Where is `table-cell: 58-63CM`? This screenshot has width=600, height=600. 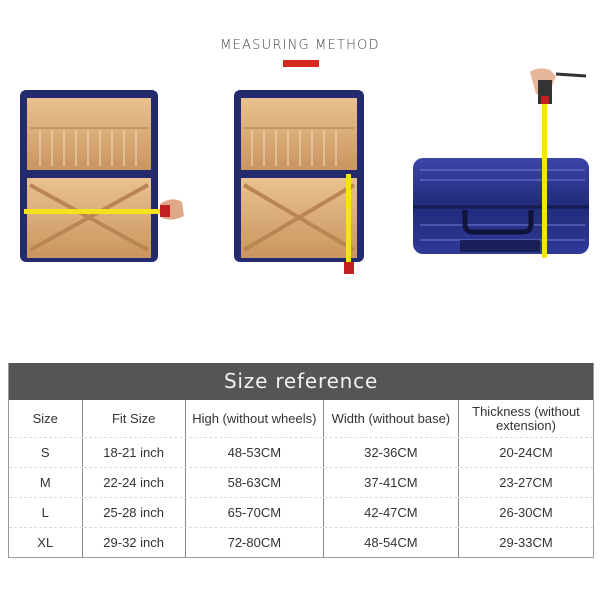
table-cell: 58-63CM is located at coordinates (253, 482).